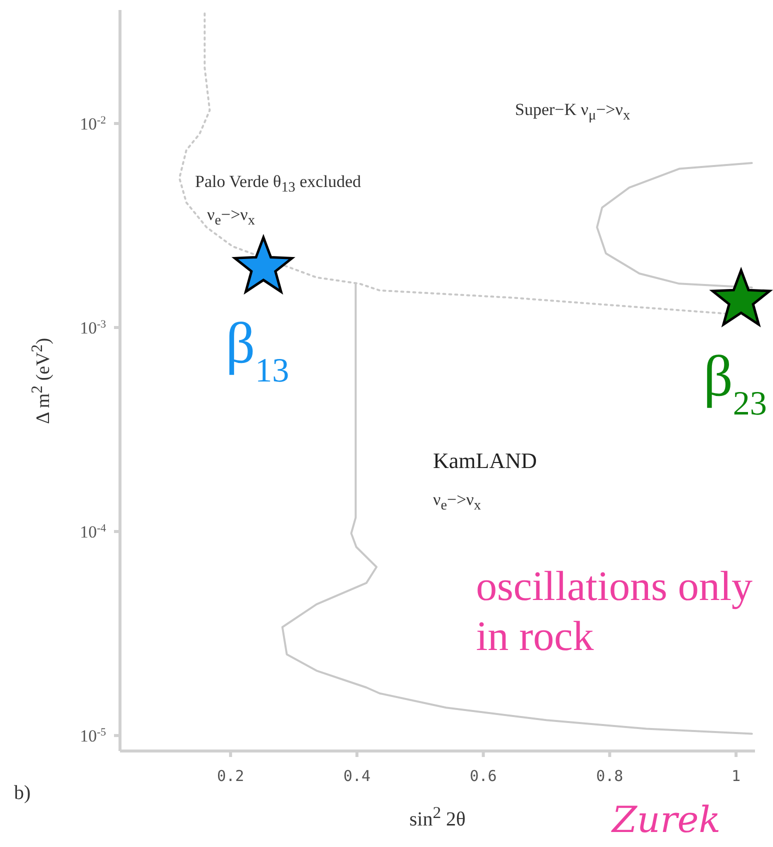 This screenshot has width=773, height=847. What do you see at coordinates (610, 776) in the screenshot?
I see `x-tick-label: 0.8` at bounding box center [610, 776].